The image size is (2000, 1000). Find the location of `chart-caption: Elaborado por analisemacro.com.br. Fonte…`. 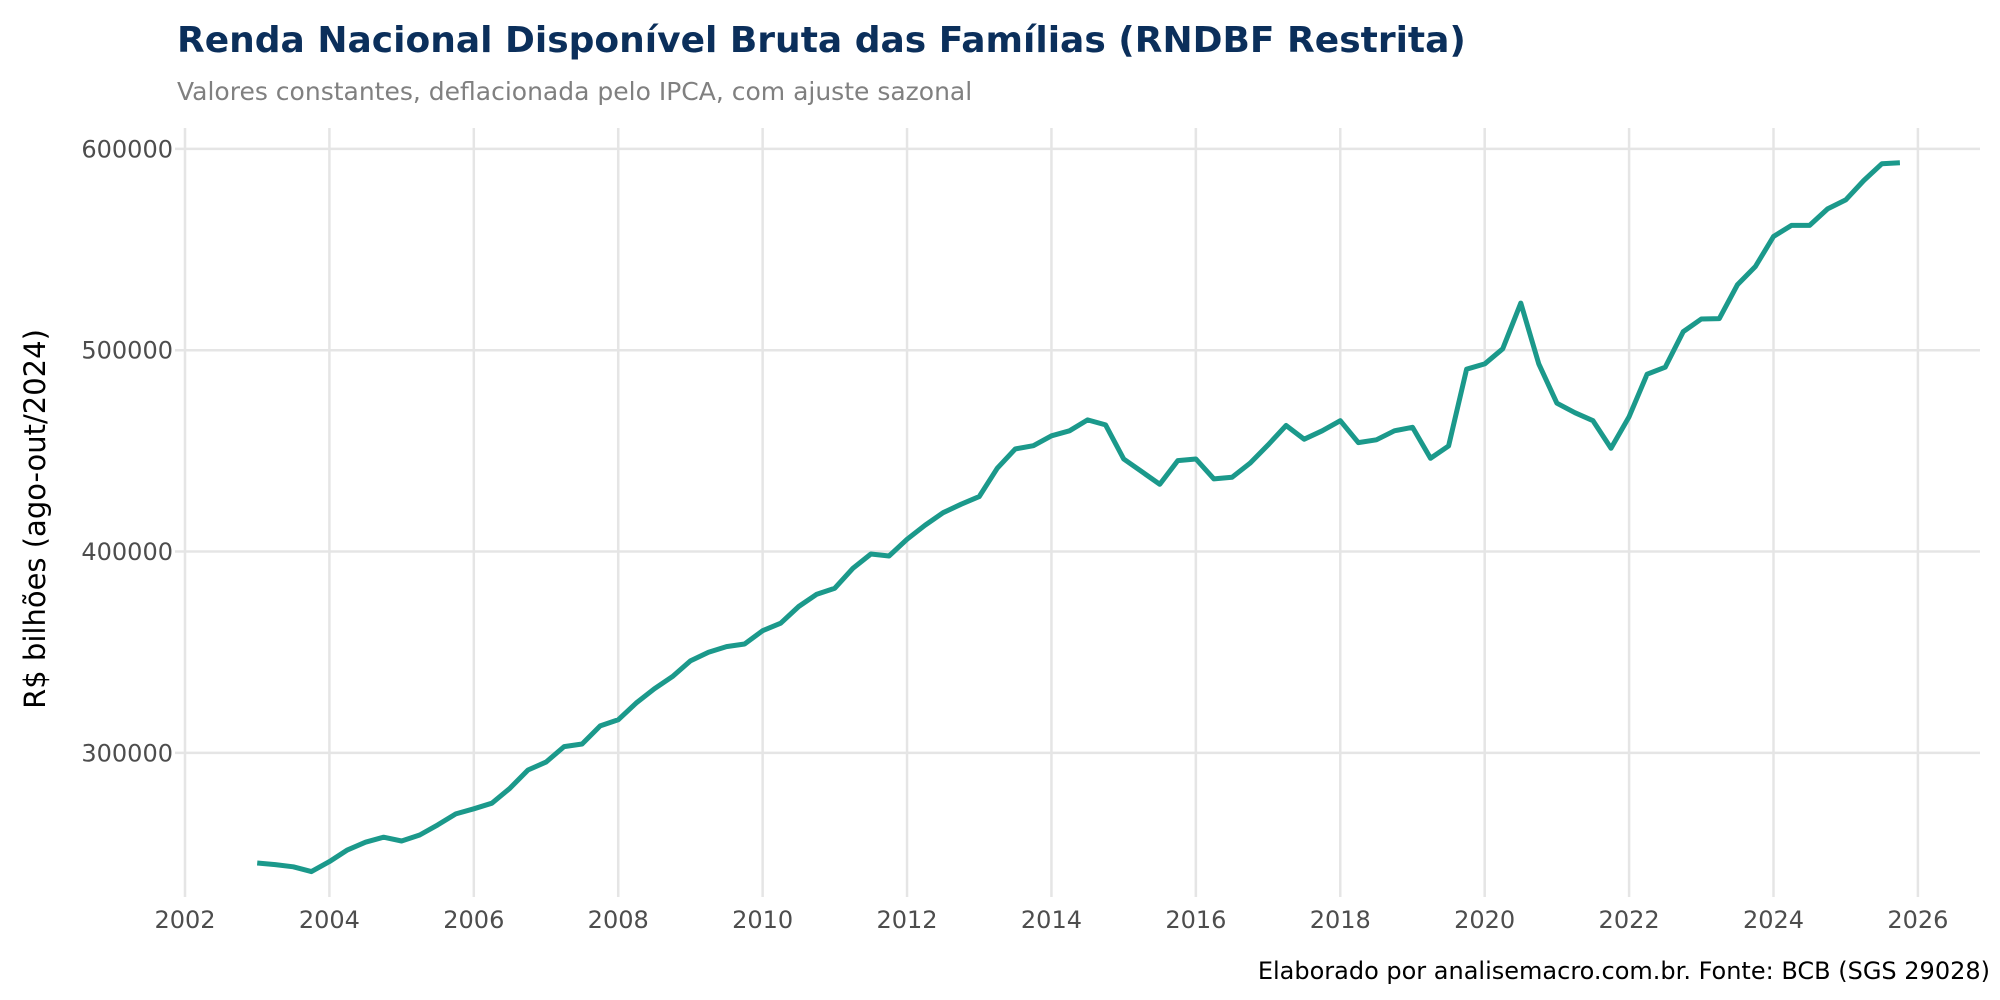

chart-caption: Elaborado por analisemacro.com.br. Fonte… is located at coordinates (1624, 971).